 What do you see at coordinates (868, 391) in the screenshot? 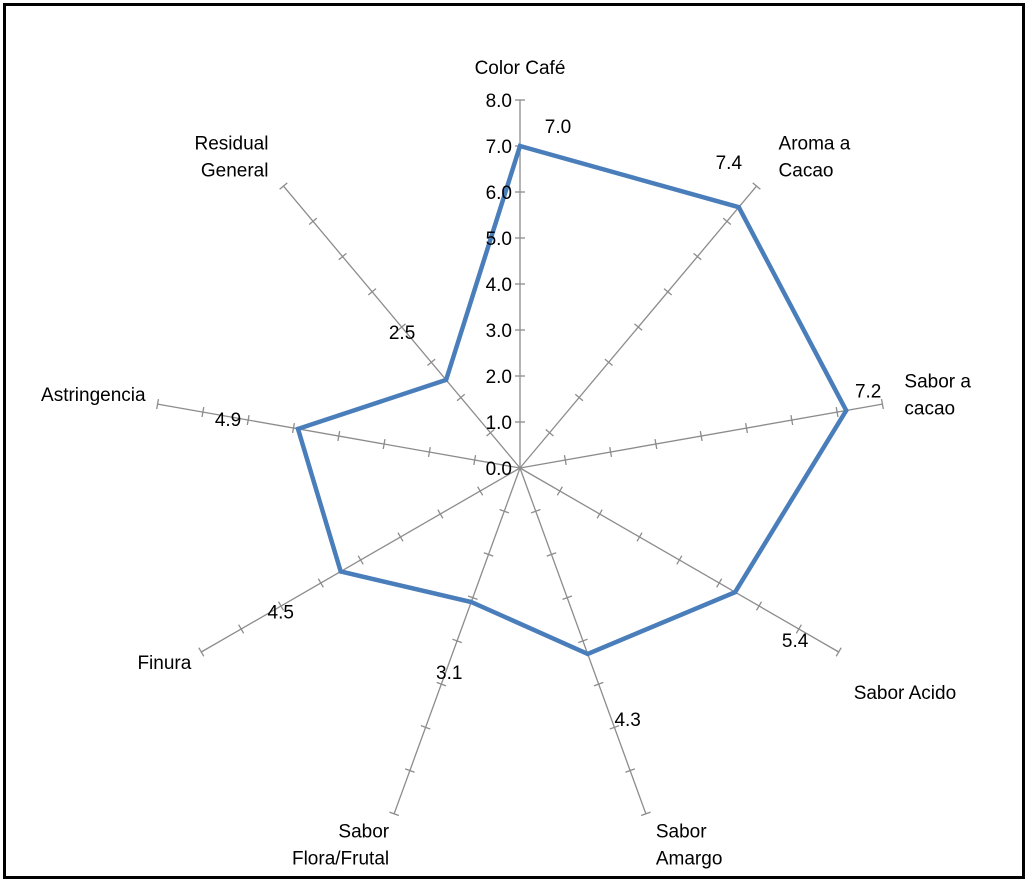
I see `data-label: 7.2` at bounding box center [868, 391].